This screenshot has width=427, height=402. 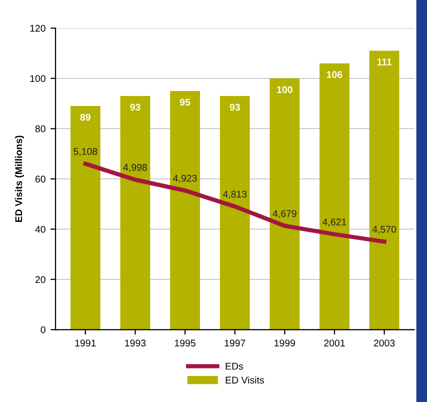 I want to click on y-tick-label: 100, so click(x=38, y=78).